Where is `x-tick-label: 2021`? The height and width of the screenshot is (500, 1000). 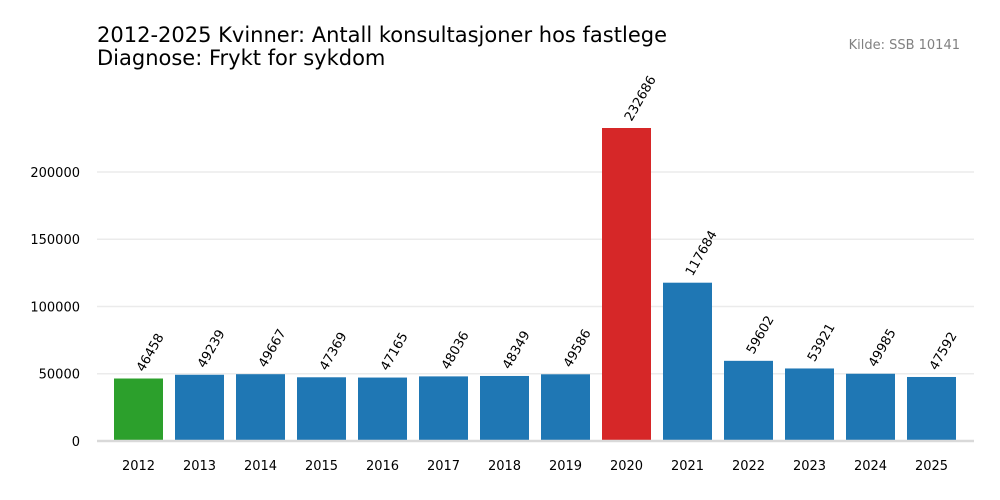 x-tick-label: 2021 is located at coordinates (687, 466).